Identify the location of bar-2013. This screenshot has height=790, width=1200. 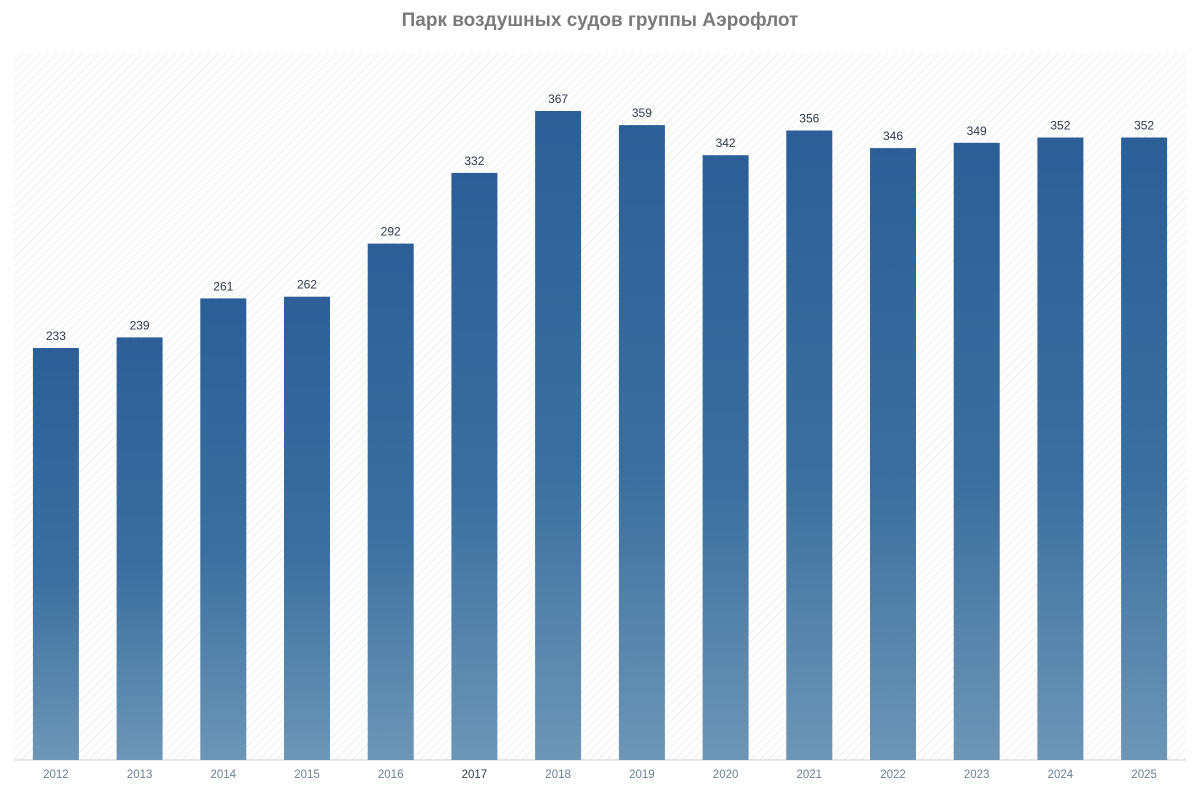
(139, 548).